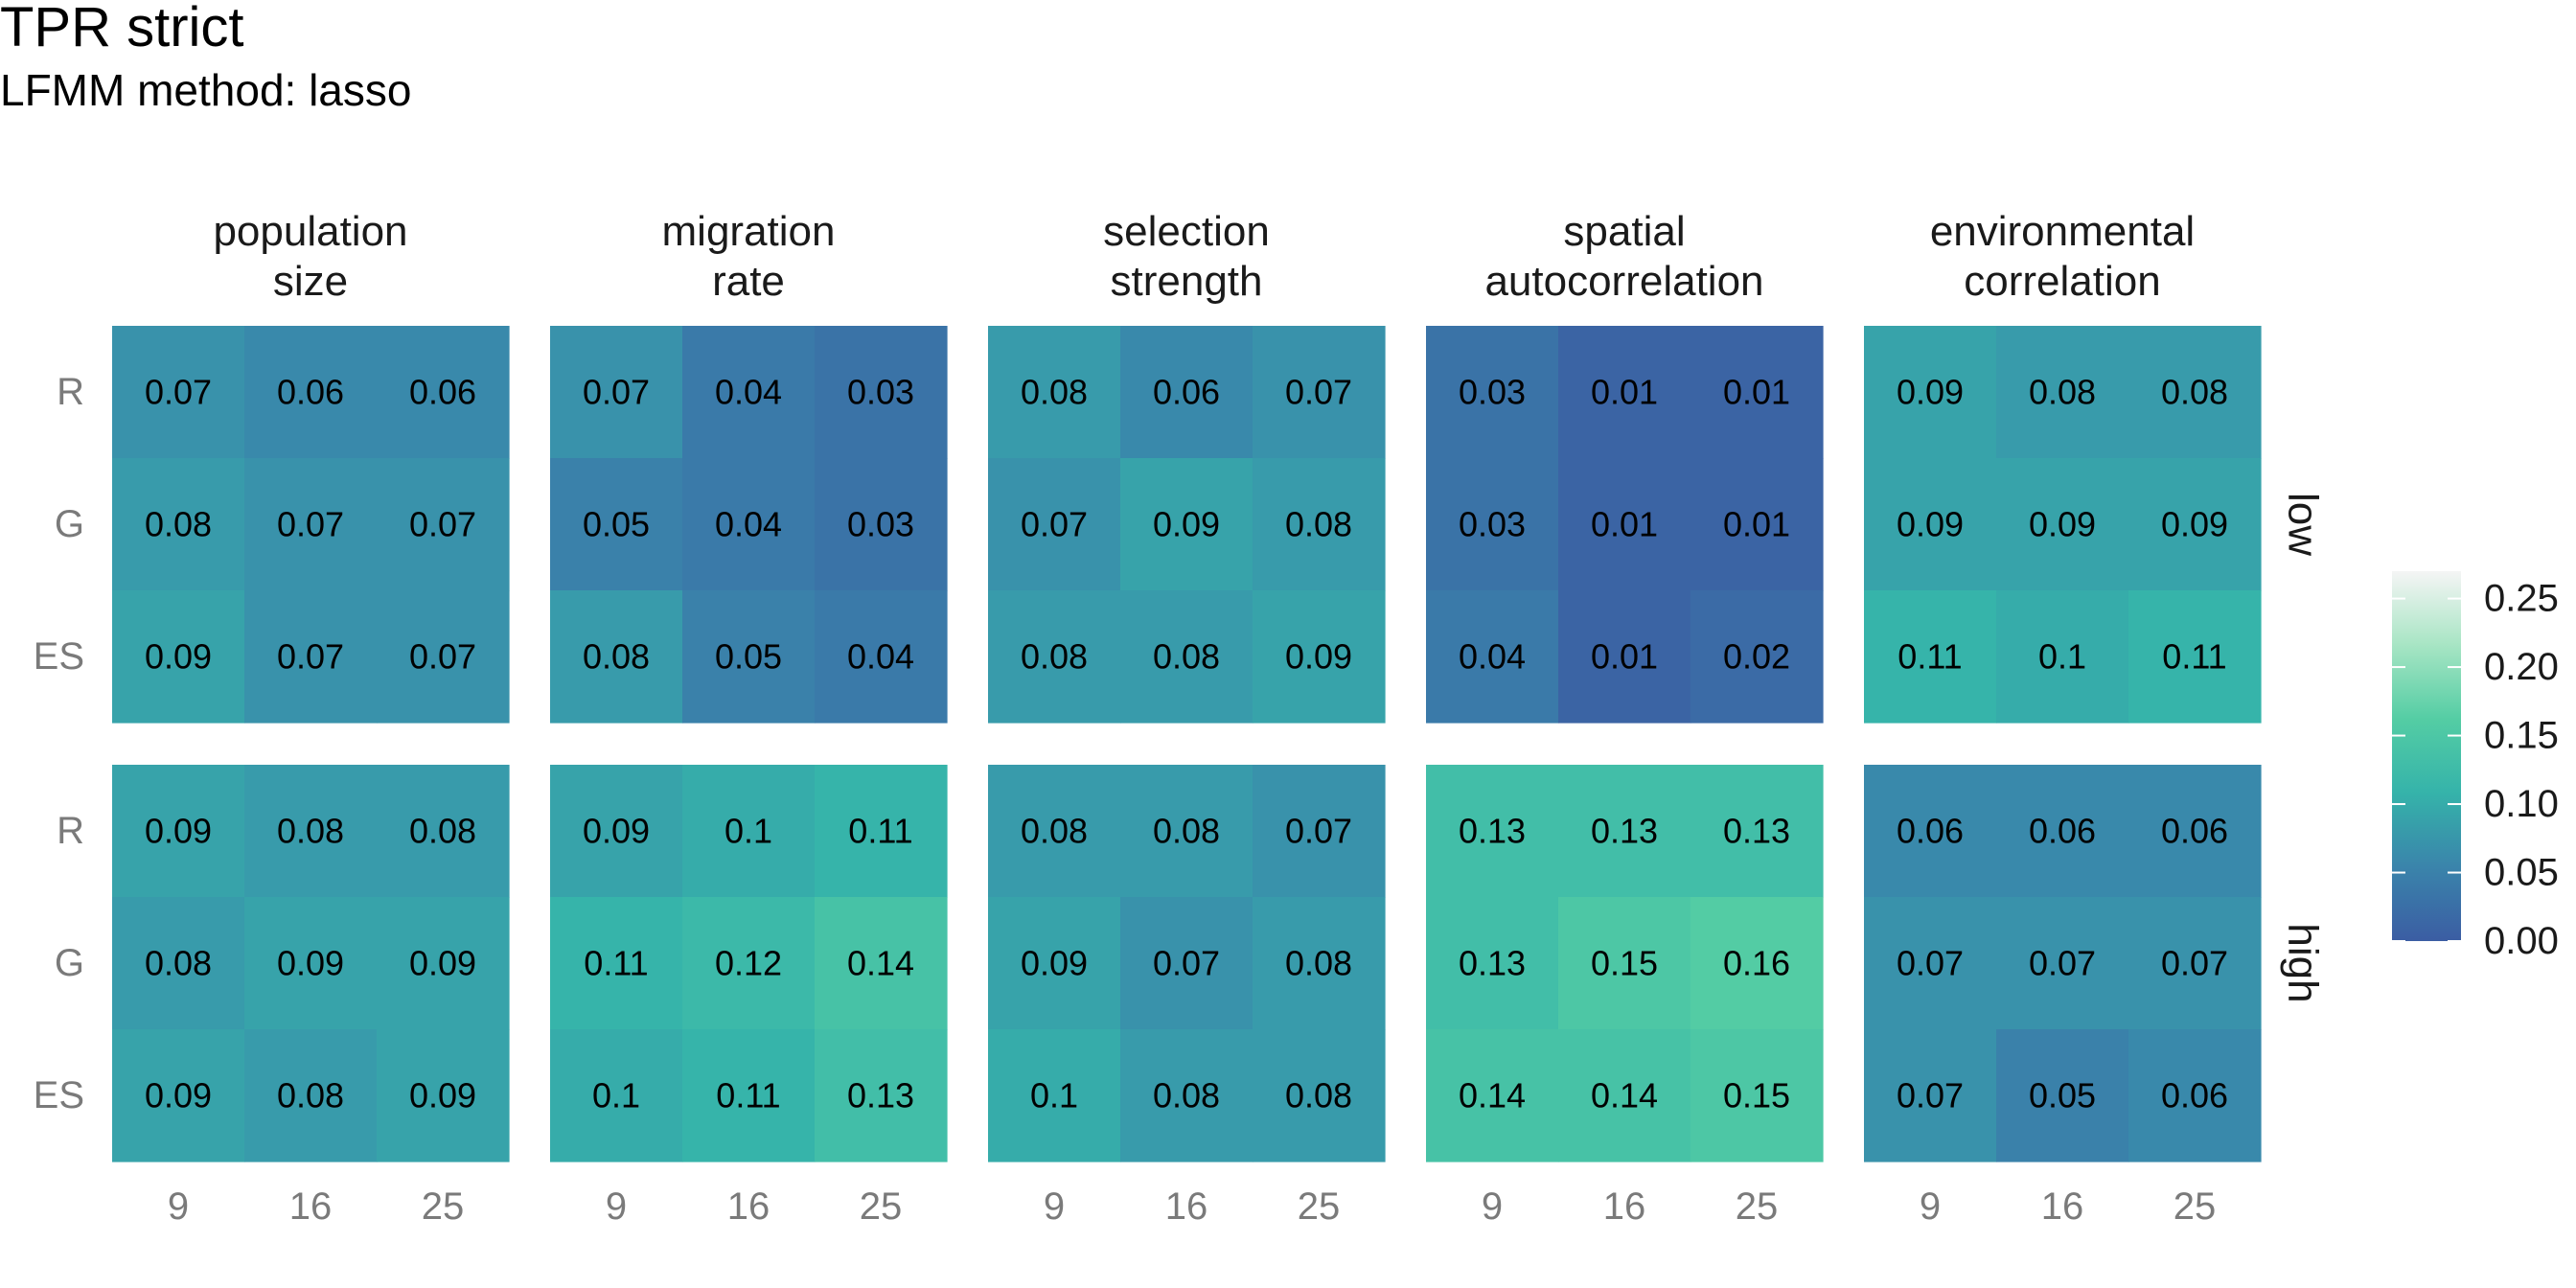  What do you see at coordinates (2521, 599) in the screenshot?
I see `colorbar-tick-label: 0.25` at bounding box center [2521, 599].